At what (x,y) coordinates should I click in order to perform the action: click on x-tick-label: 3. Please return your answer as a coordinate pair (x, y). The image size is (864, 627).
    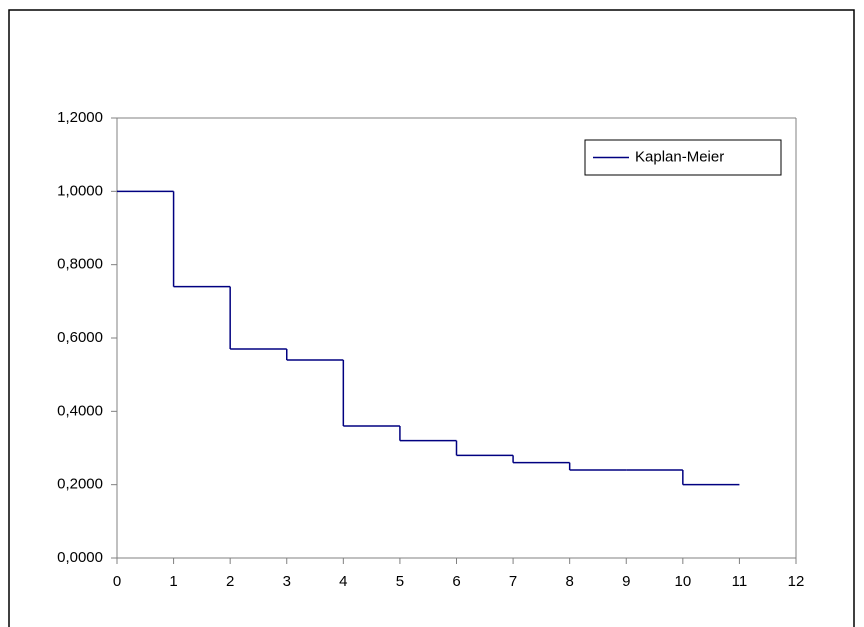
    Looking at the image, I should click on (287, 581).